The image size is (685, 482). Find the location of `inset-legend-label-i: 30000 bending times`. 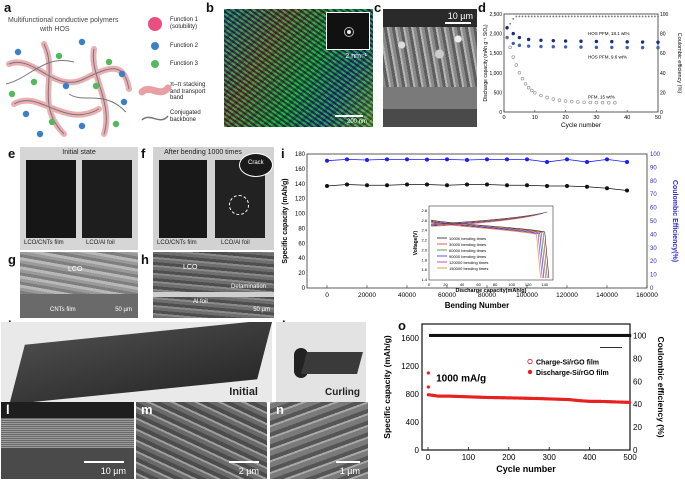

inset-legend-label-i: 30000 bending times is located at coordinates (467, 244).